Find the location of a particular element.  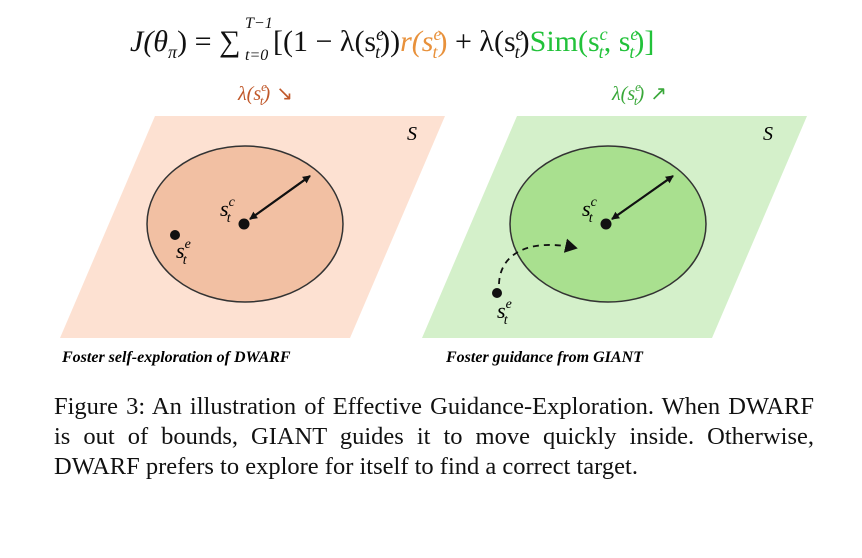

eq-lambda2-sub: t is located at coordinates (517, 52).